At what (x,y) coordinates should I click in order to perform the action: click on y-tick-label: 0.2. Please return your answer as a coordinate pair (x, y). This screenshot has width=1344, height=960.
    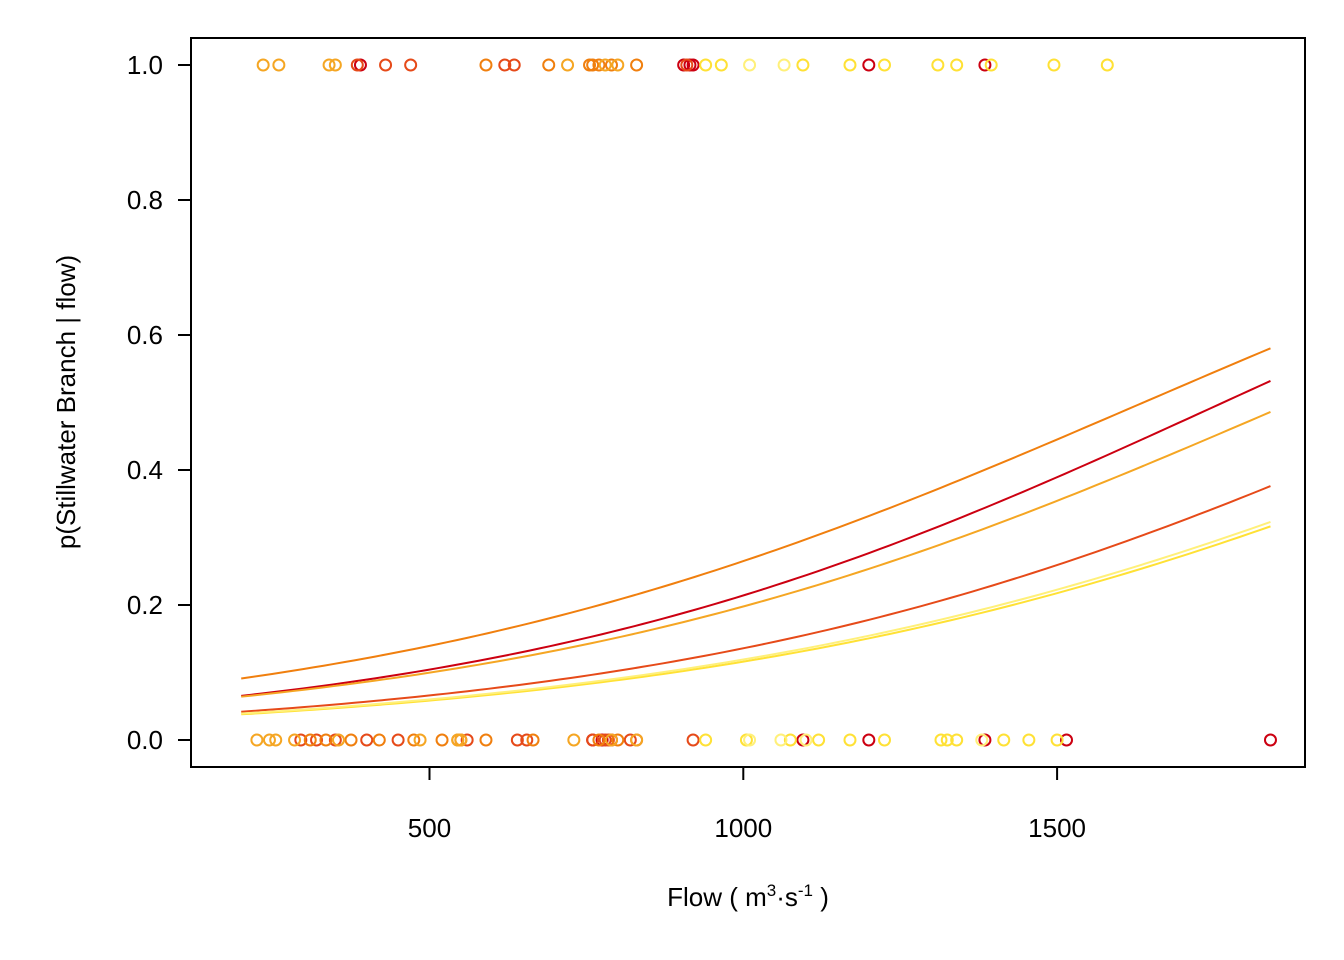
    Looking at the image, I should click on (145, 605).